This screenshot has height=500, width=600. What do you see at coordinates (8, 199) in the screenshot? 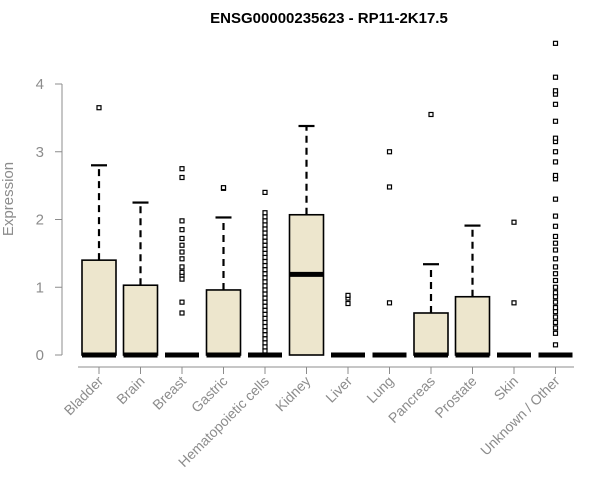
I see `y-axis-label: Expression` at bounding box center [8, 199].